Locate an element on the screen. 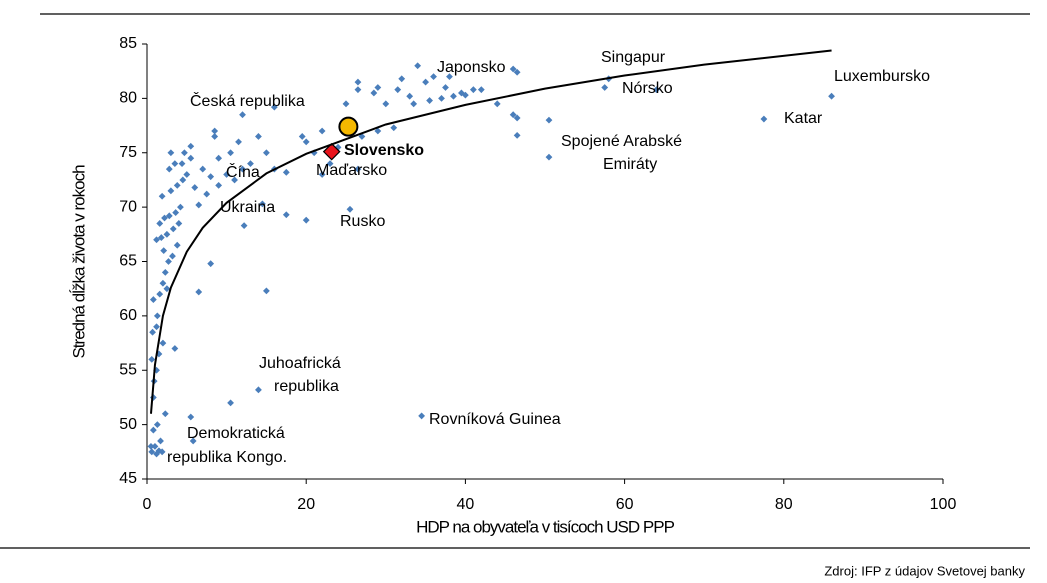 The height and width of the screenshot is (583, 1047). source-note: Zdroj: IFP z údajov Svetovej banky is located at coordinates (924, 570).